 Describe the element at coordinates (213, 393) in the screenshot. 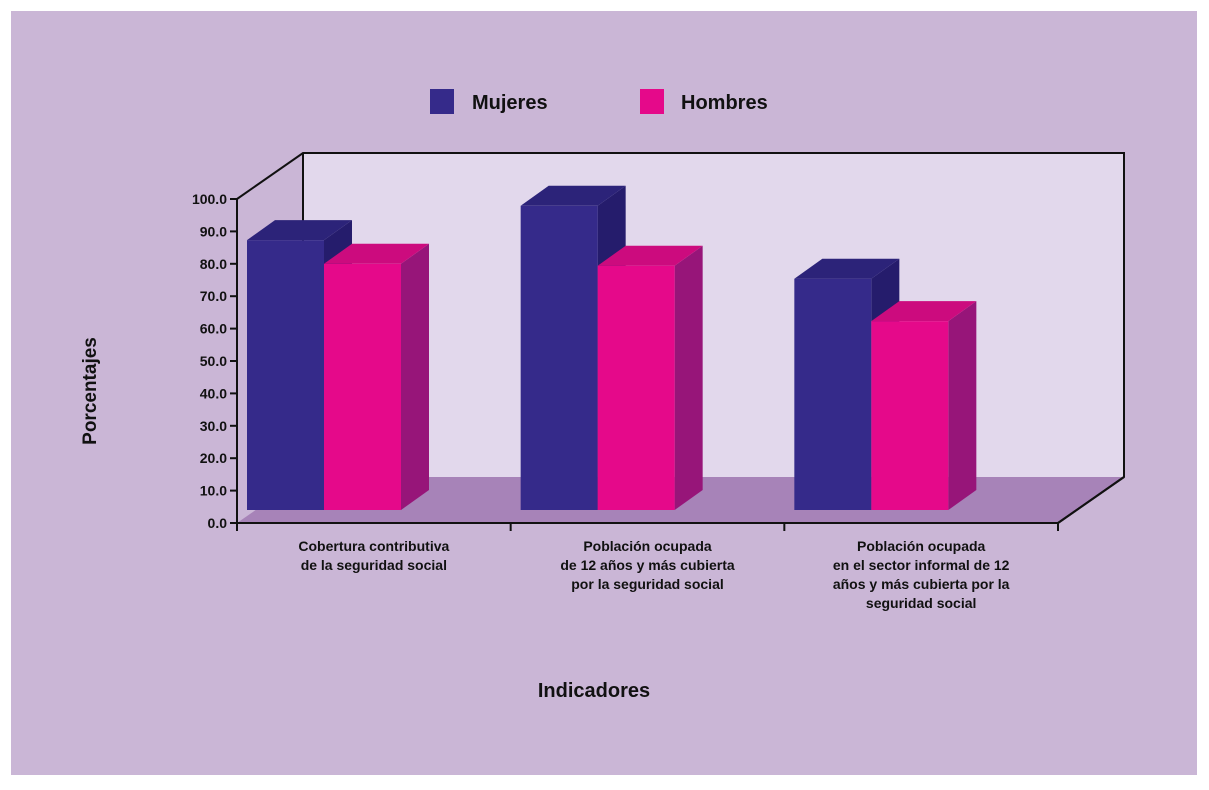

I see `y-tick-label: 40.0` at that location.